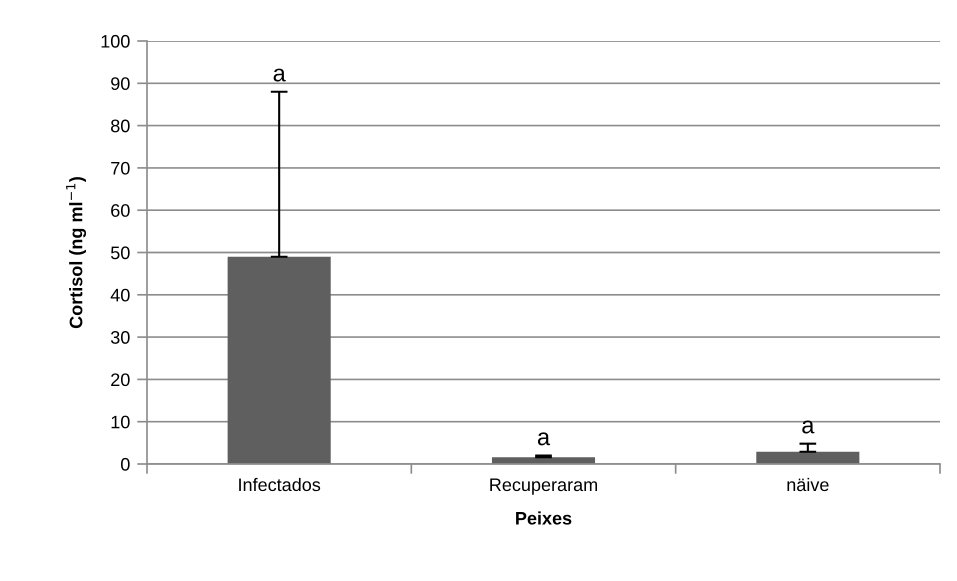 This screenshot has height=581, width=957. What do you see at coordinates (116, 41) in the screenshot?
I see `y-tick-label: 100` at bounding box center [116, 41].